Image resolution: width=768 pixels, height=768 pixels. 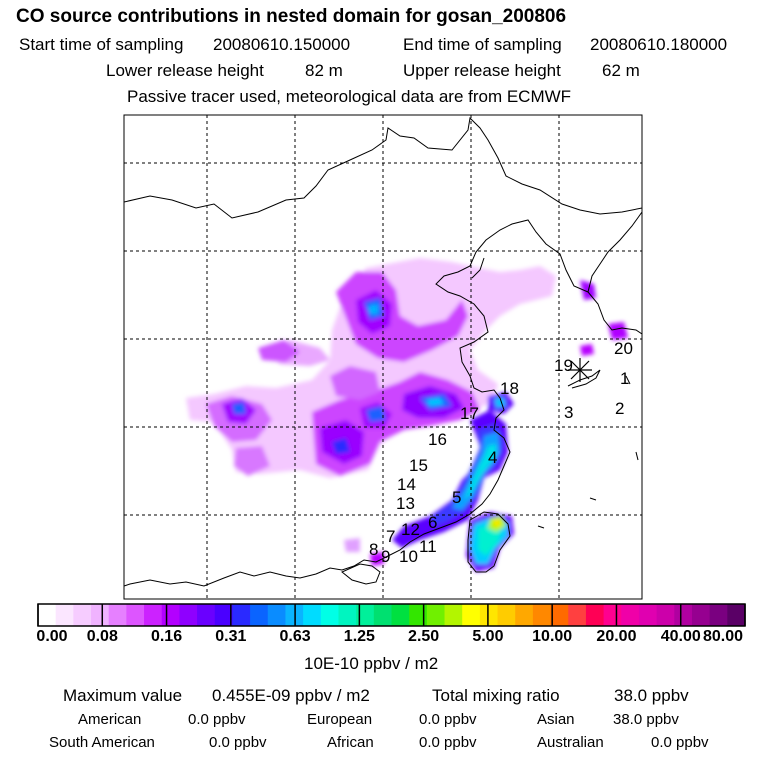 What do you see at coordinates (185, 70) in the screenshot?
I see `lower-height-label: Lower release height` at bounding box center [185, 70].